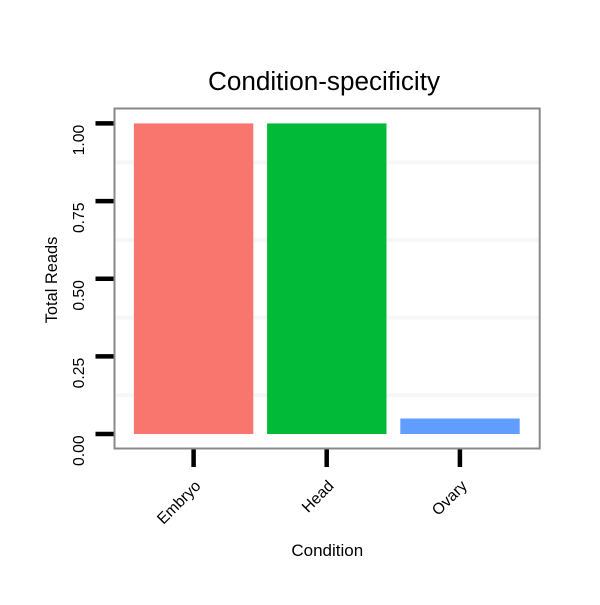  I want to click on svg-text: Condition-specificity, so click(324, 81).